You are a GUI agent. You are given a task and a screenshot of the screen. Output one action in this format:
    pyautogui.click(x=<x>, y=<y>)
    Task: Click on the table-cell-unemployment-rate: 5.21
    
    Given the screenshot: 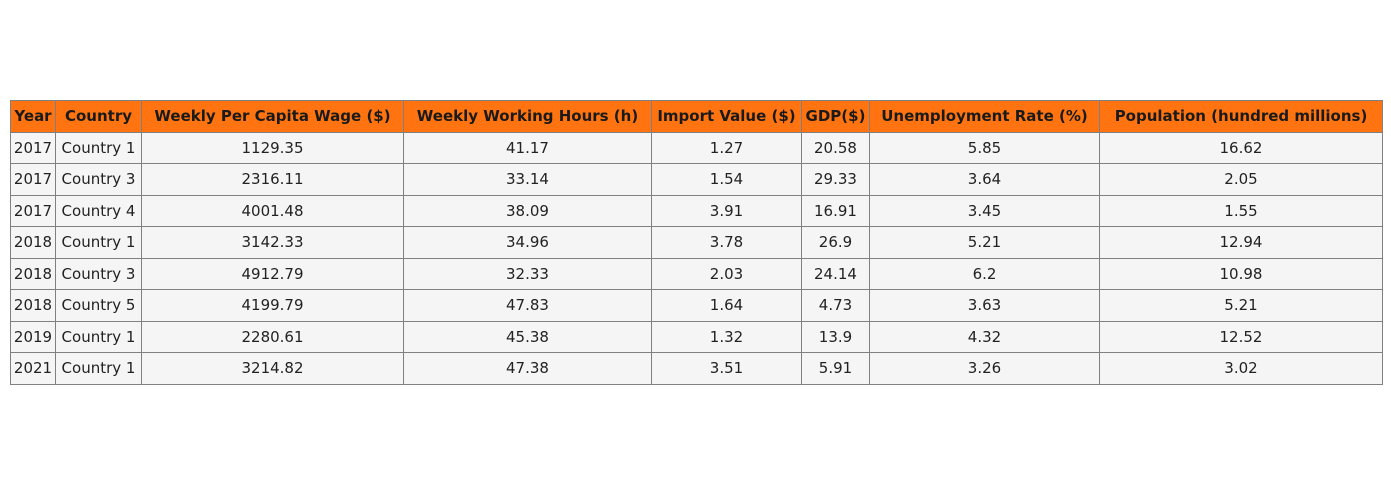 What is the action you would take?
    pyautogui.click(x=984, y=242)
    